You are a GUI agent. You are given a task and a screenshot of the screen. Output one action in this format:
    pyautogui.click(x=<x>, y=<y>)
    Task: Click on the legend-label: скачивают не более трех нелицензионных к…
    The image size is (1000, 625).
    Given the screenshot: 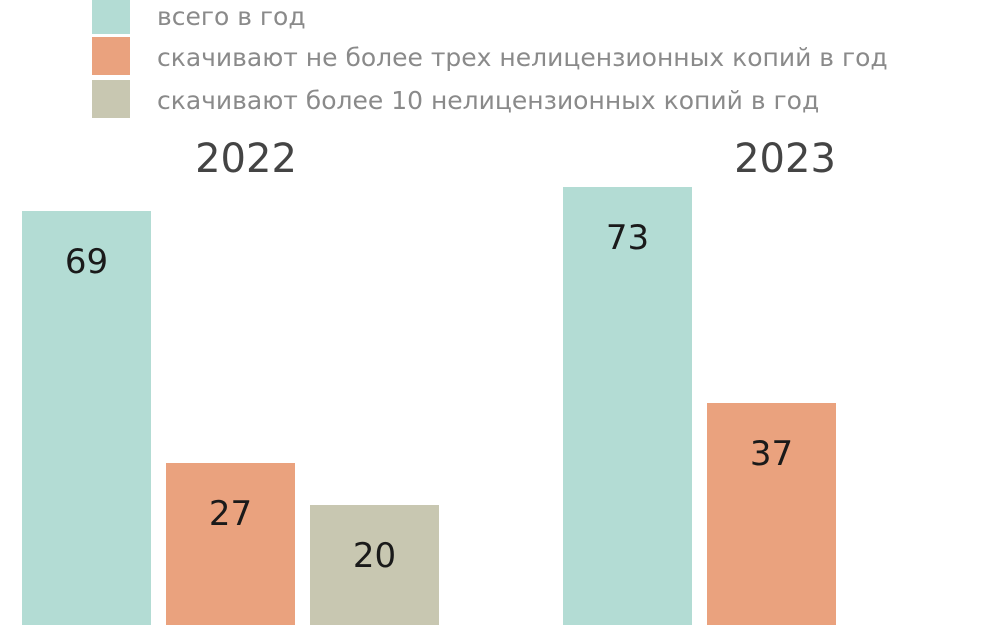 What is the action you would take?
    pyautogui.click(x=522, y=57)
    